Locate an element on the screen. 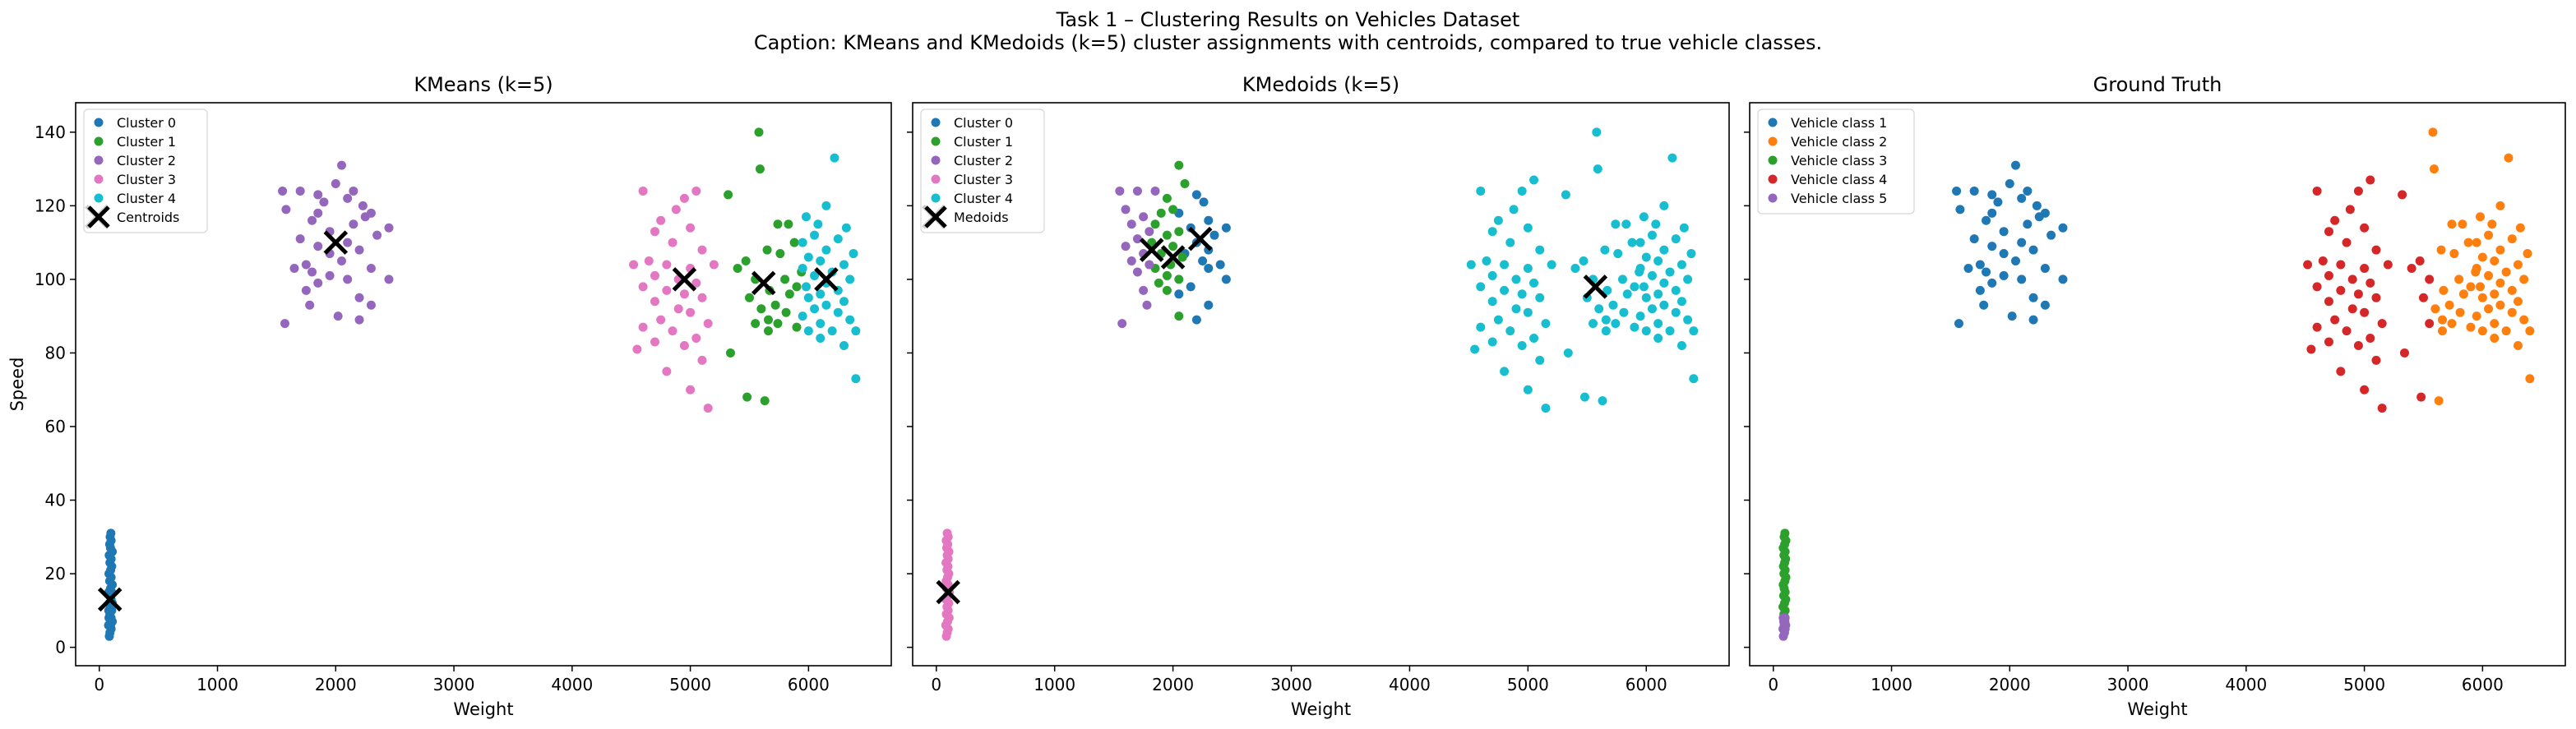  y-tick-label: 40 is located at coordinates (55, 500).